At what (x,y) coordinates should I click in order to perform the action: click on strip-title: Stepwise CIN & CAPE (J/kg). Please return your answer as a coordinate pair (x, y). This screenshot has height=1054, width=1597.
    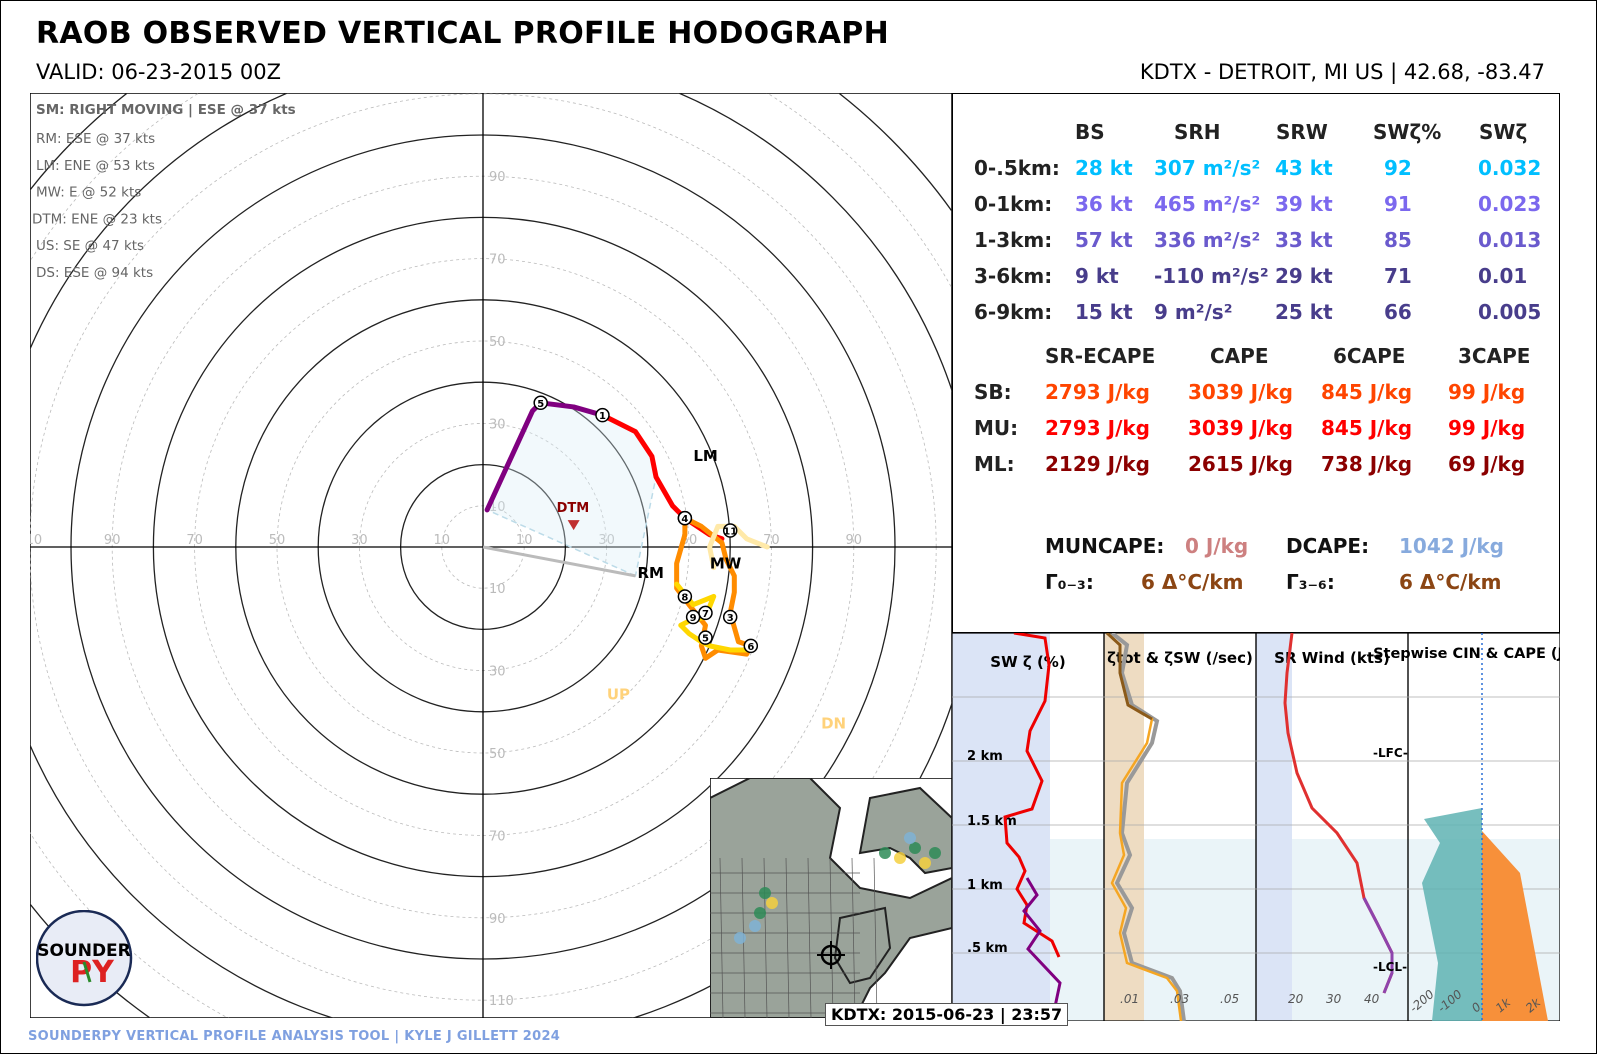
    Looking at the image, I should click on (1466, 654).